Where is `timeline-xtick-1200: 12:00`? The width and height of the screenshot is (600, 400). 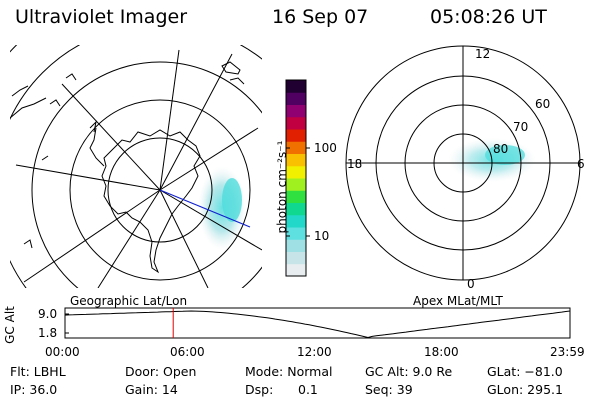
timeline-xtick-1200: 12:00 is located at coordinates (314, 352).